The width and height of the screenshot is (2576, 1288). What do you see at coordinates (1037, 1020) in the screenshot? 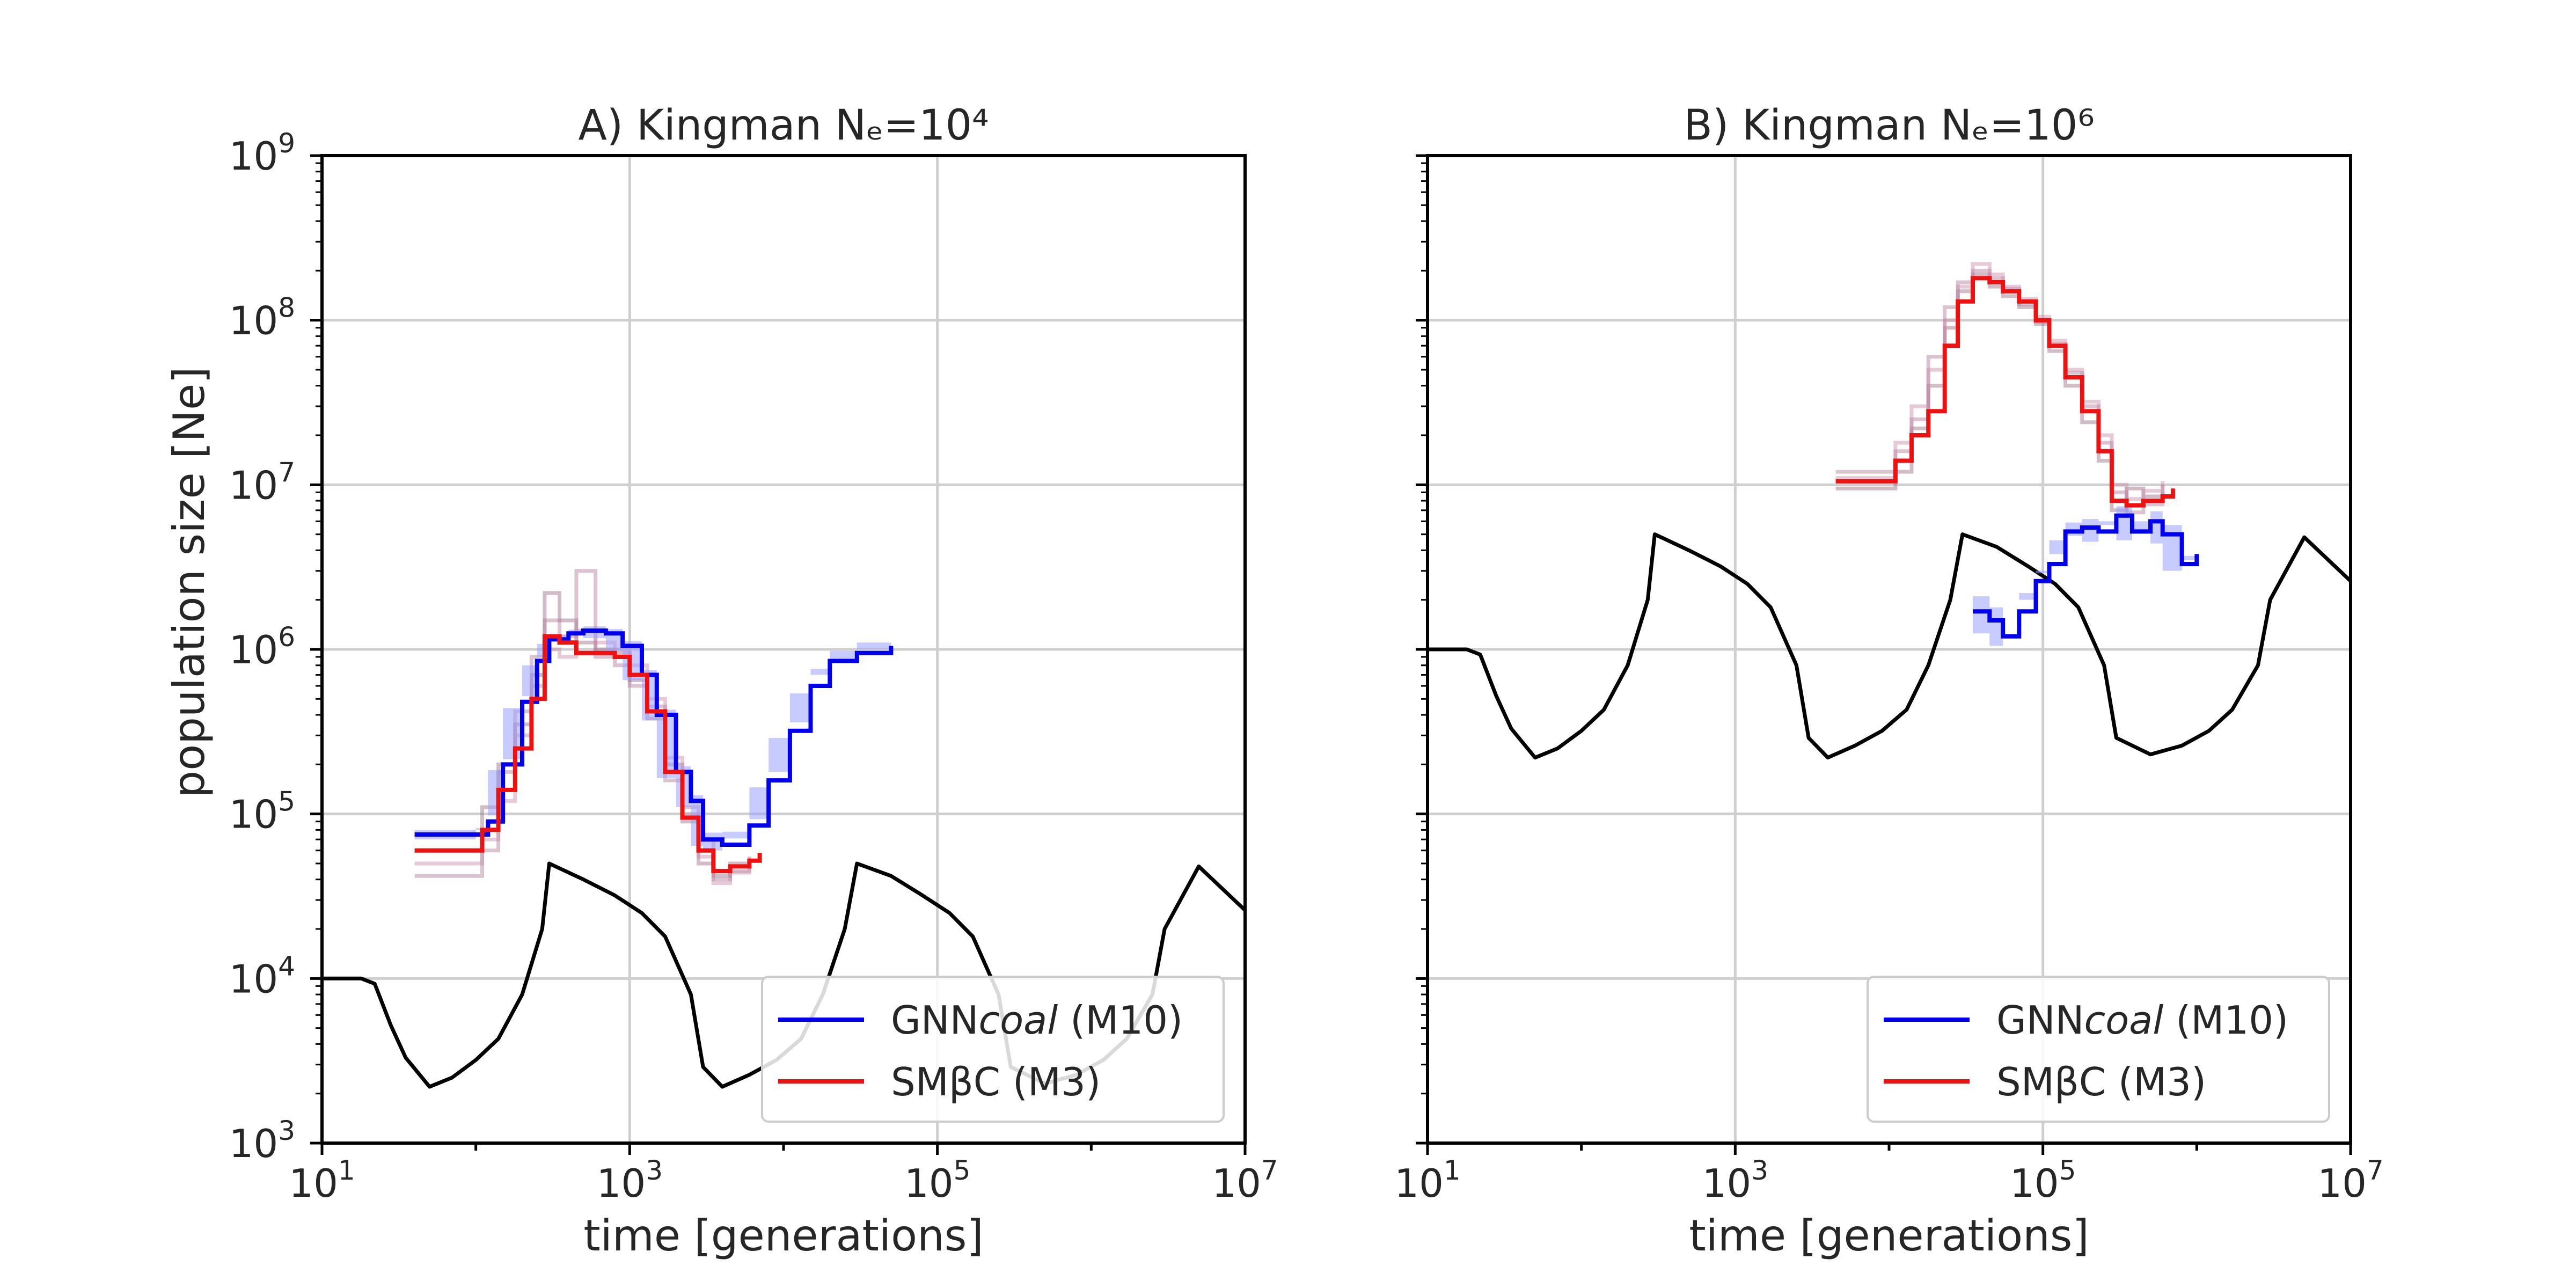
I see `panel-a-legend-label: GNNcoal (M10)` at bounding box center [1037, 1020].